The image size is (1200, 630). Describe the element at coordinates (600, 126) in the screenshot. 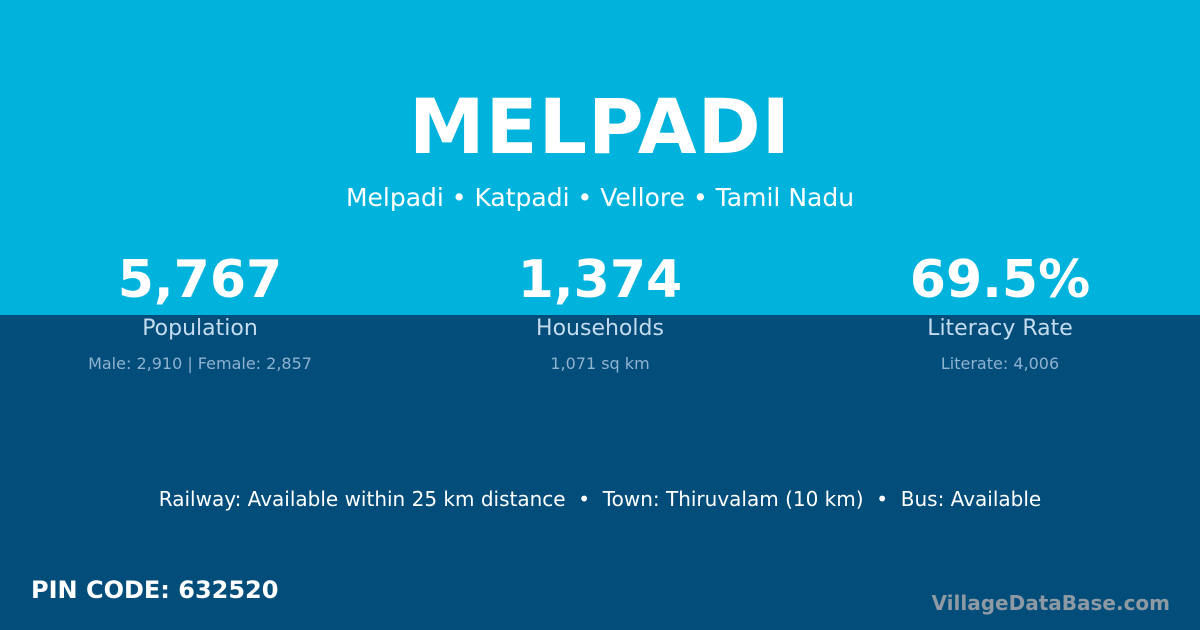

I see `village-title: MELPADI` at that location.